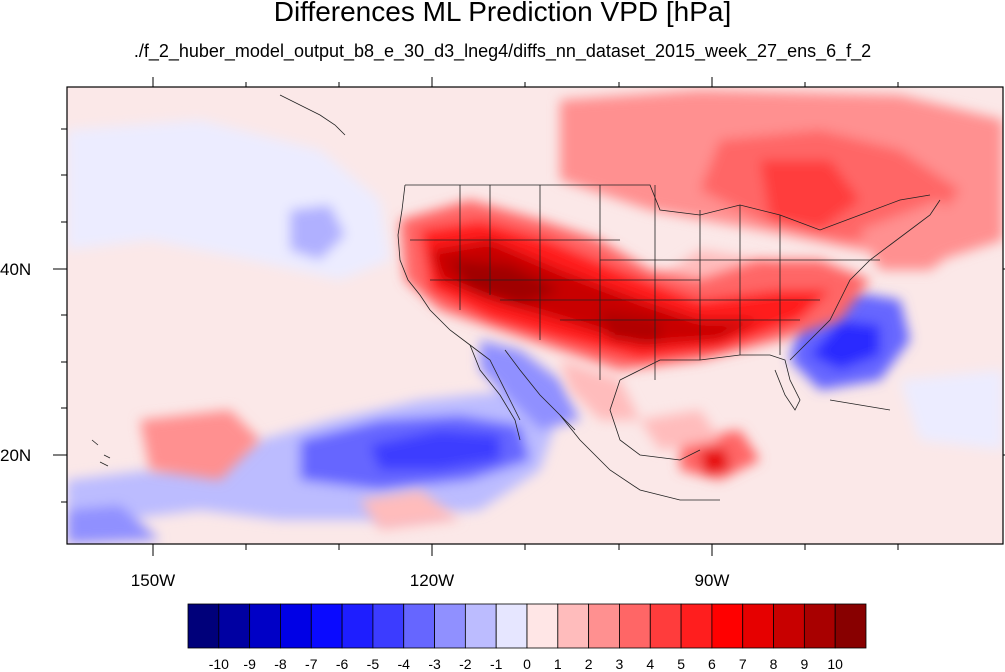  I want to click on lon-label-90w: 90W, so click(712, 580).